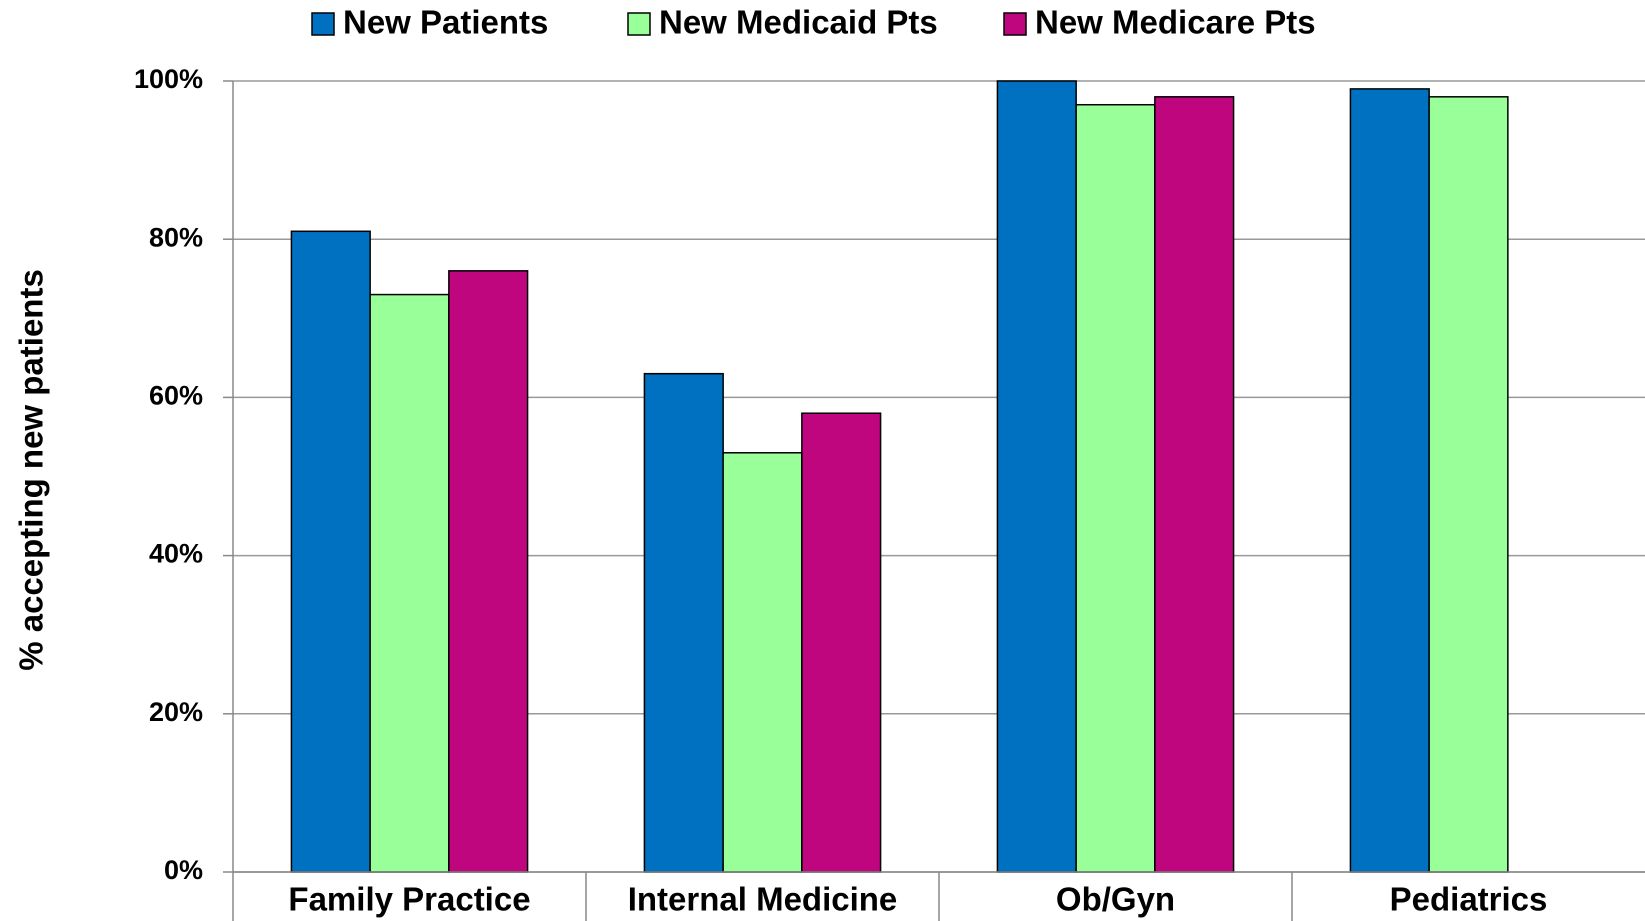 The width and height of the screenshot is (1645, 921). Describe the element at coordinates (176, 237) in the screenshot. I see `y-tick-label: 80%` at that location.